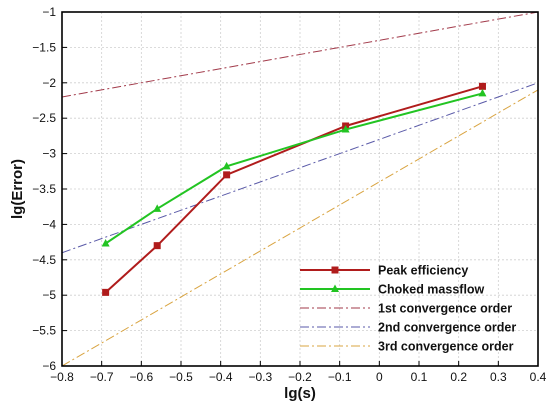 The width and height of the screenshot is (550, 405). Describe the element at coordinates (447, 328) in the screenshot. I see `legend-label: 2nd convergence order` at that location.